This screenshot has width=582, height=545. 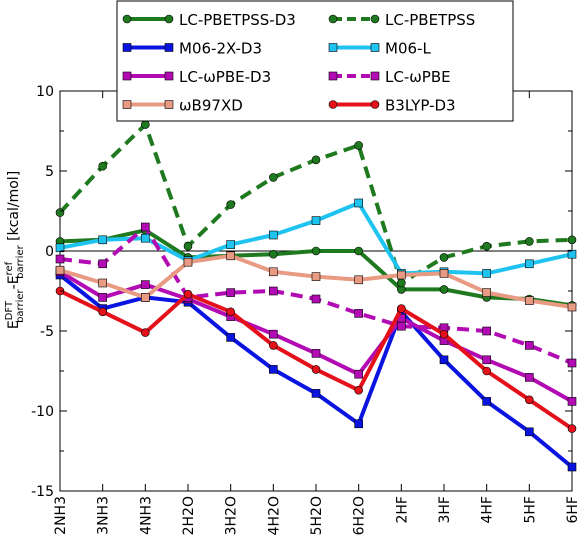 I want to click on legend-item-0: LC-PBETPSS-D3, so click(x=209, y=20).